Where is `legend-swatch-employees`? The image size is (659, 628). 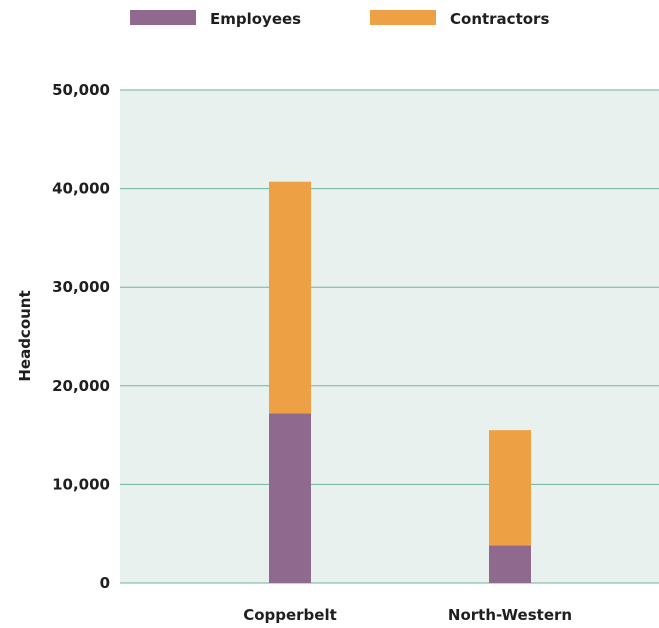 legend-swatch-employees is located at coordinates (163, 17).